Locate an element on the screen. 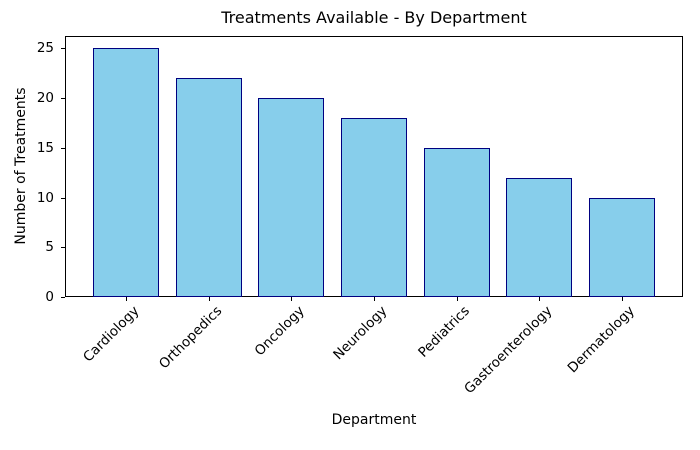  x-tick-label: Orthopedics is located at coordinates (190, 338).